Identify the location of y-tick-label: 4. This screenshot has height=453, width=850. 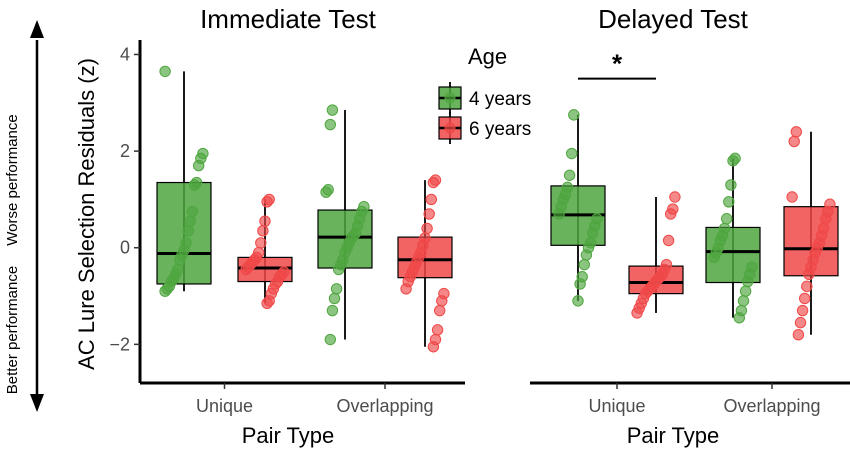
(125, 54).